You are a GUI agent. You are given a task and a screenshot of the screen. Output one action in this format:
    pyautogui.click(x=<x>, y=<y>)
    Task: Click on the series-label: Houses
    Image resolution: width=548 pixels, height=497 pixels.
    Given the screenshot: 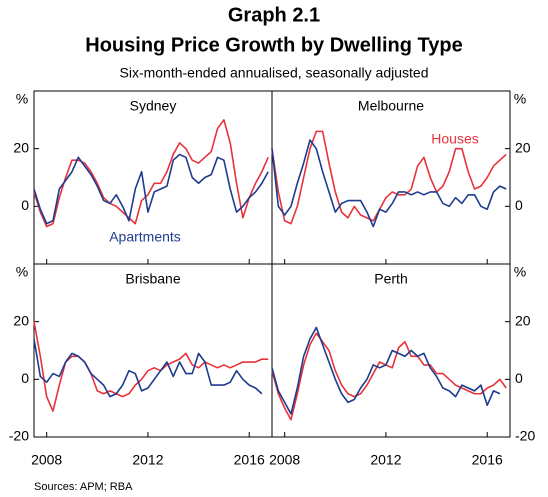 What is the action you would take?
    pyautogui.click(x=454, y=139)
    